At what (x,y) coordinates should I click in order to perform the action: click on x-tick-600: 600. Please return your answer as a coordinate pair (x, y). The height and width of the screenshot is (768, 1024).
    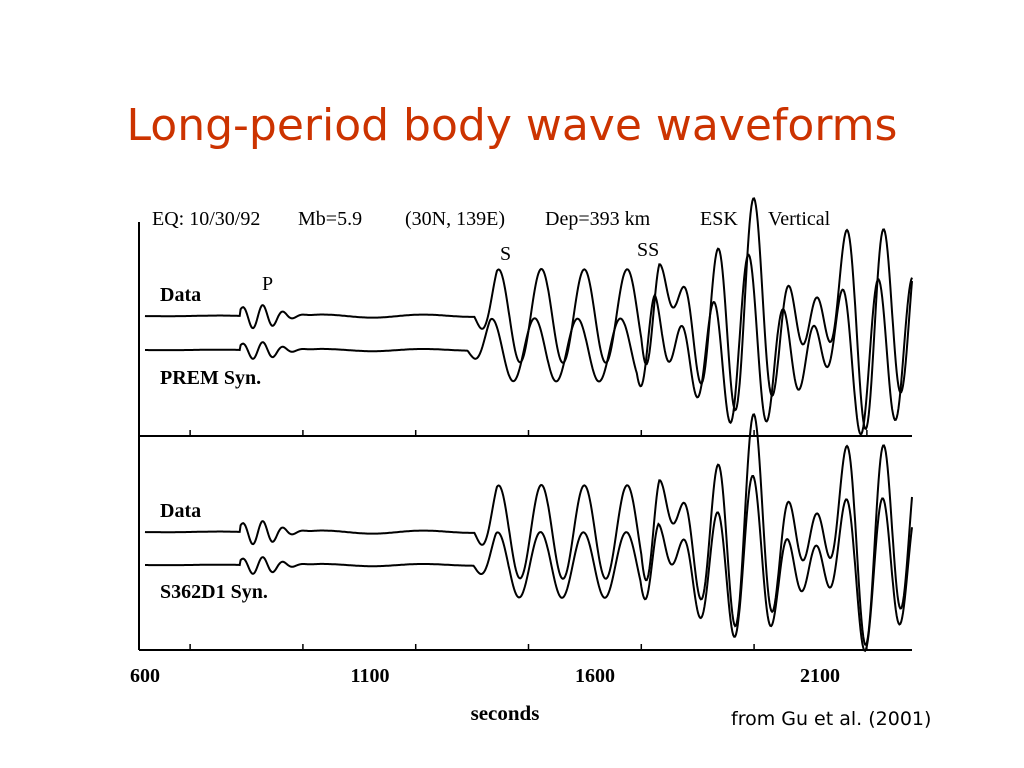
    Looking at the image, I should click on (145, 676).